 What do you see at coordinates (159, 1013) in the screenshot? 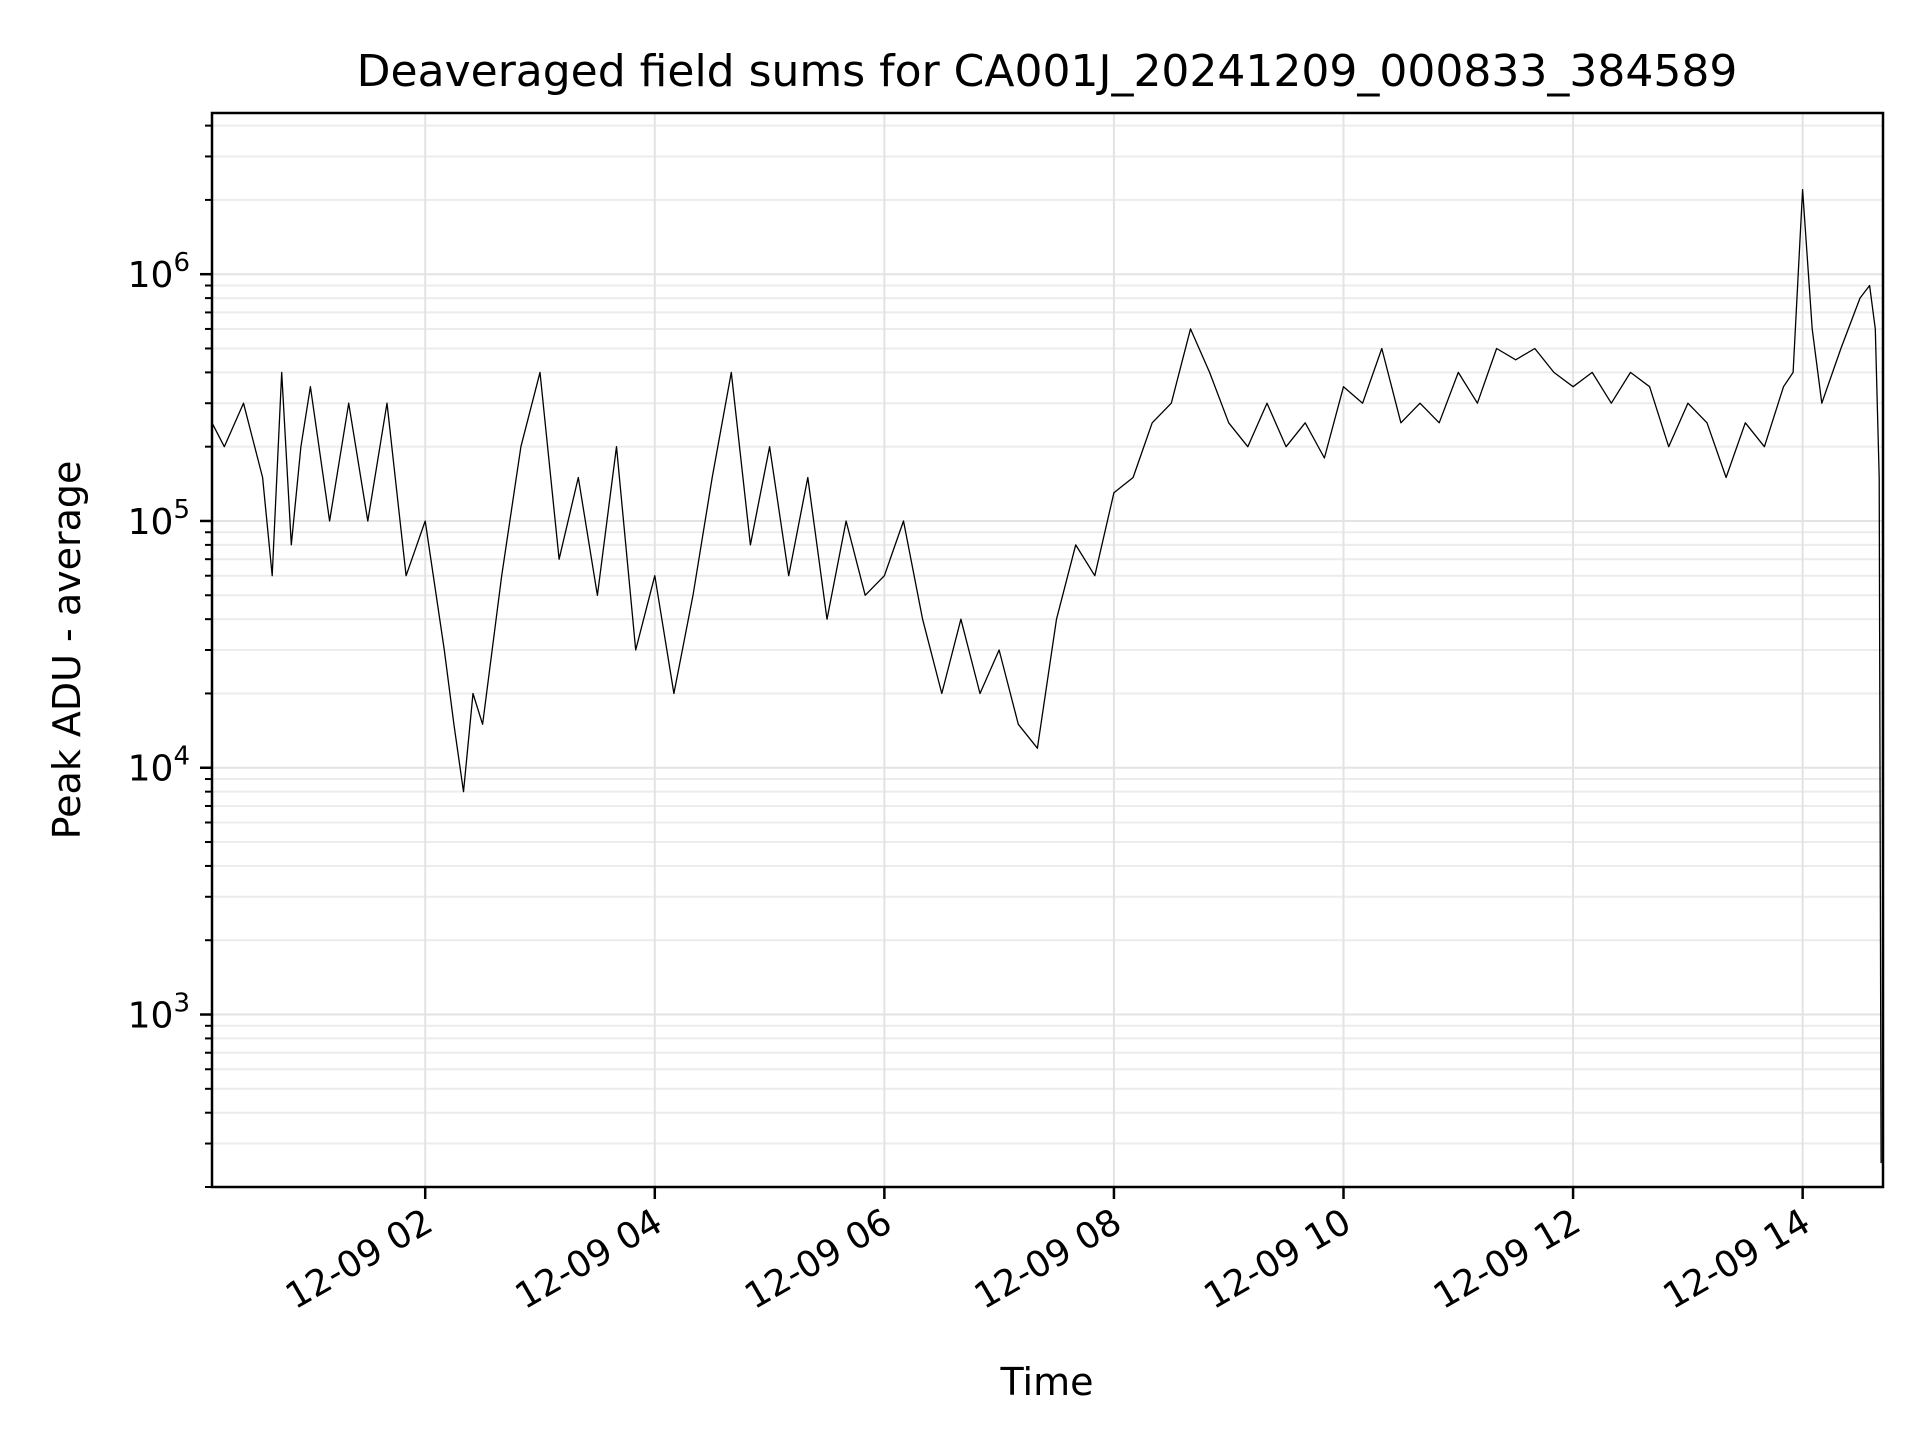
I see `y-tick-label: 10³` at bounding box center [159, 1013].